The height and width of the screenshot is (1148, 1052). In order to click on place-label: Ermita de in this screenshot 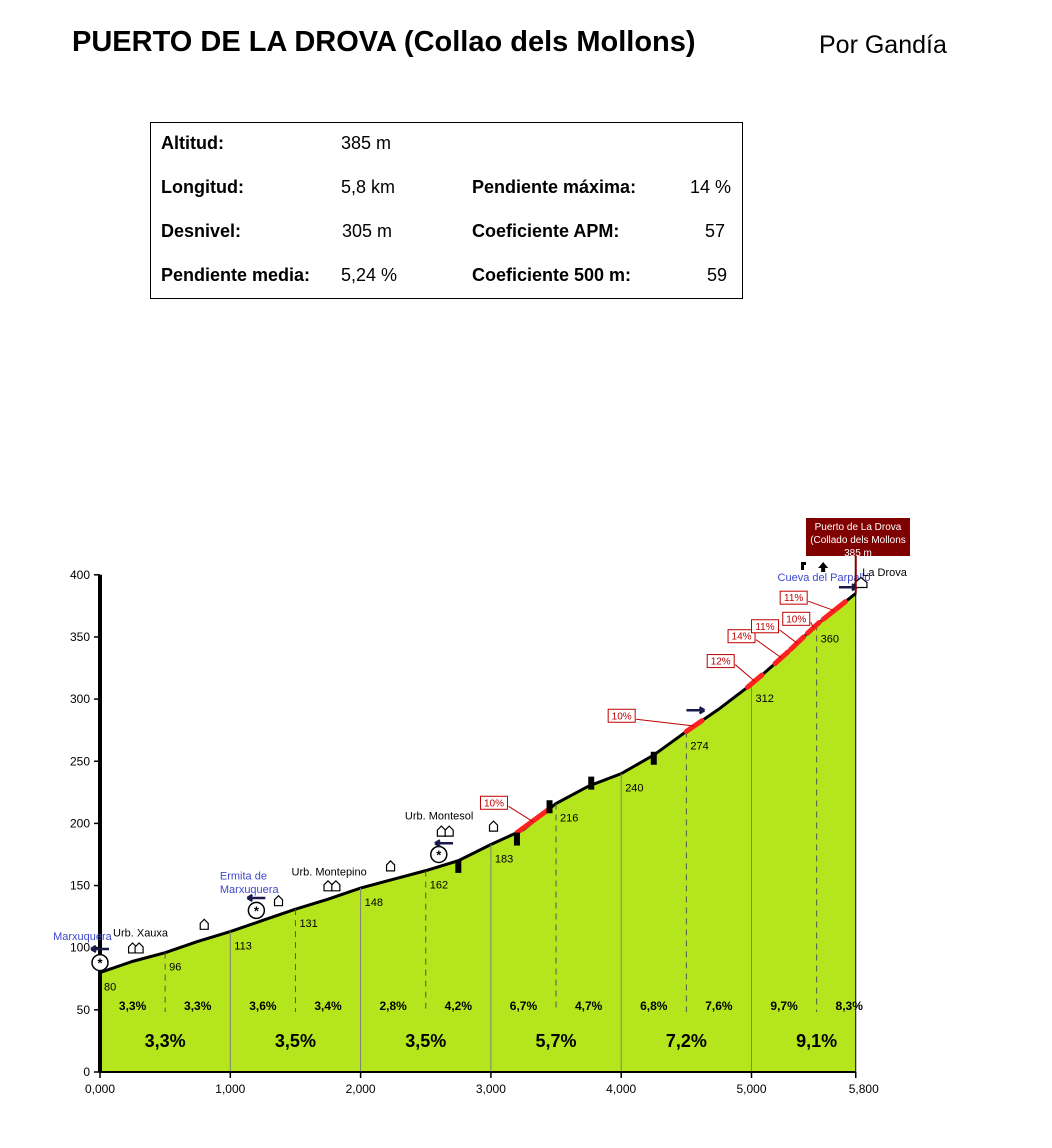, I will do `click(243, 876)`.